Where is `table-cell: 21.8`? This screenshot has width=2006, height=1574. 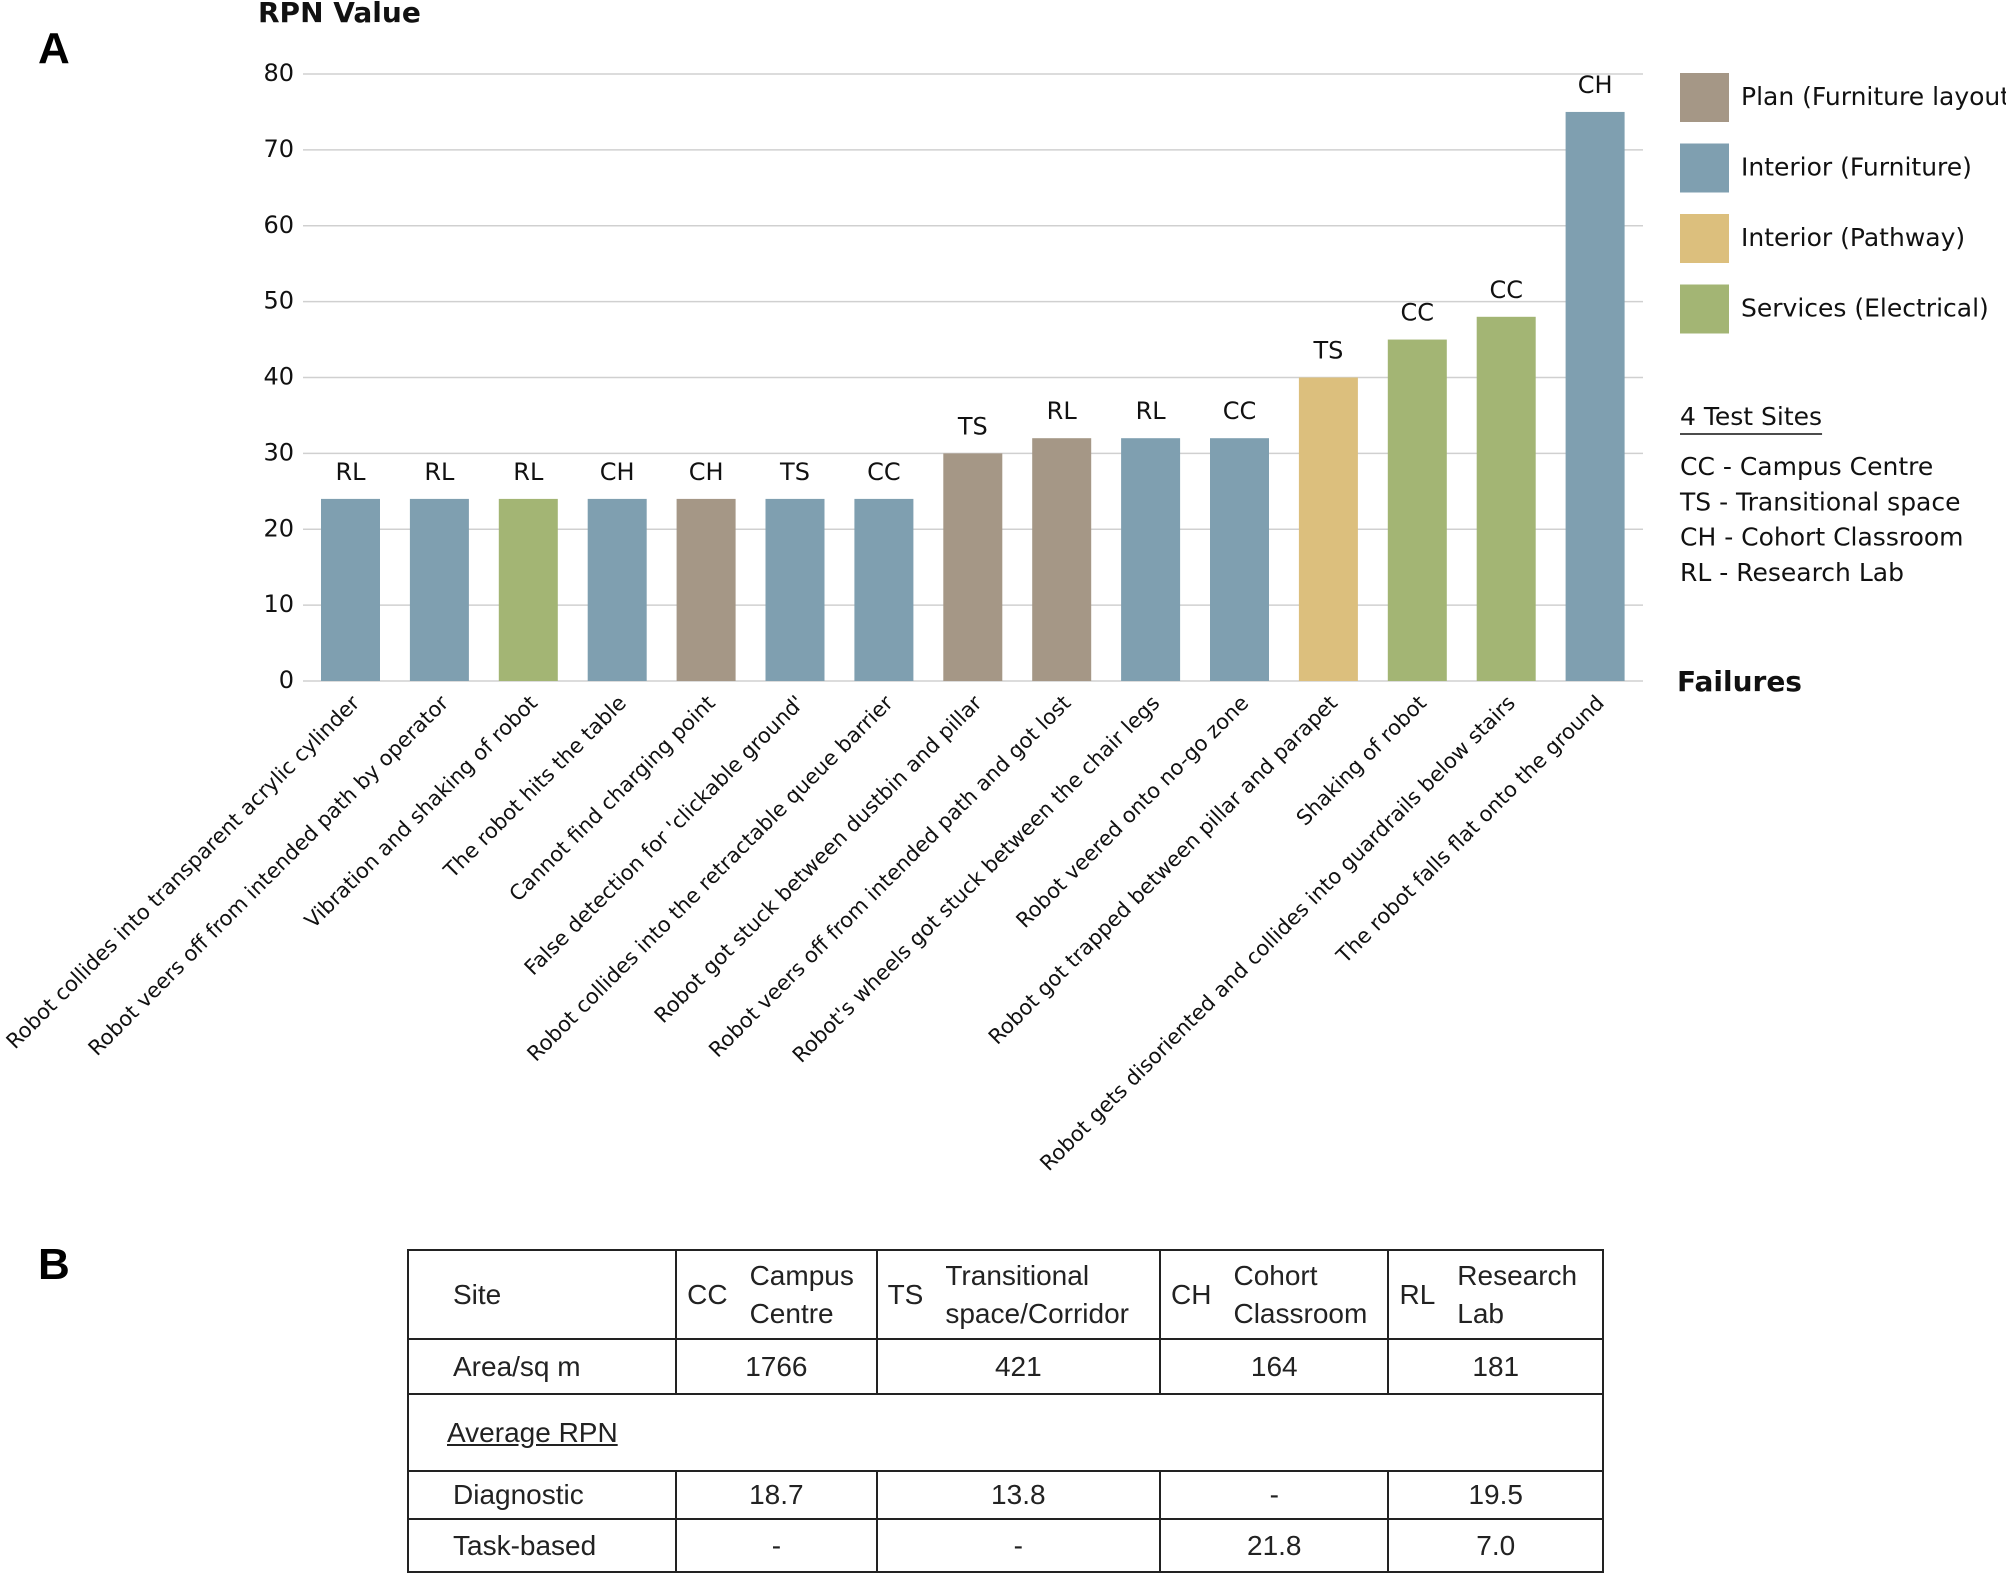 table-cell: 21.8 is located at coordinates (1274, 1545).